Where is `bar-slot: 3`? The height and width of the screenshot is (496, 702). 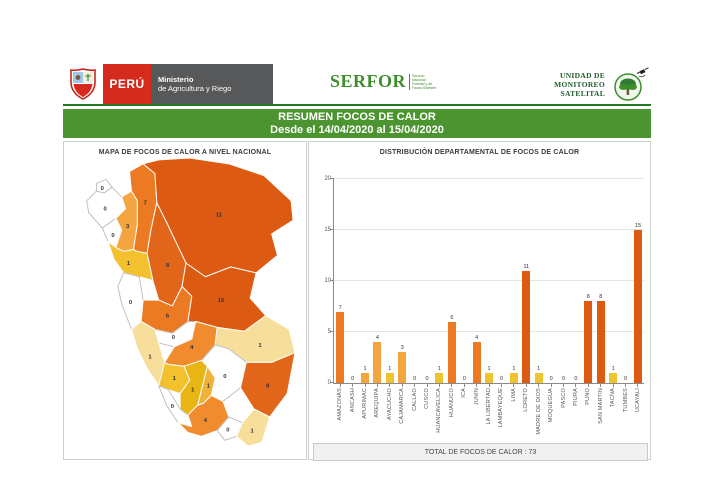
bar-slot: 3 is located at coordinates (402, 364).